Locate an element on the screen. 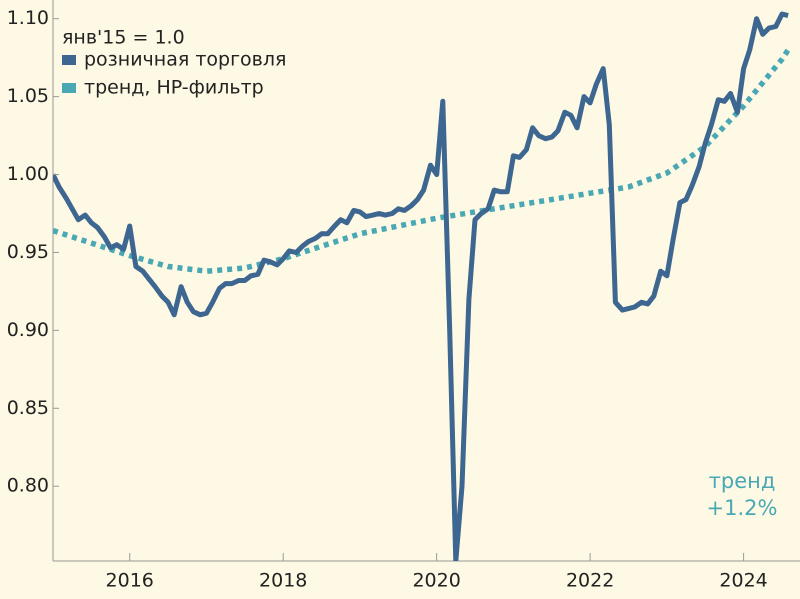  legend-label: розничная торговля is located at coordinates (185, 60).